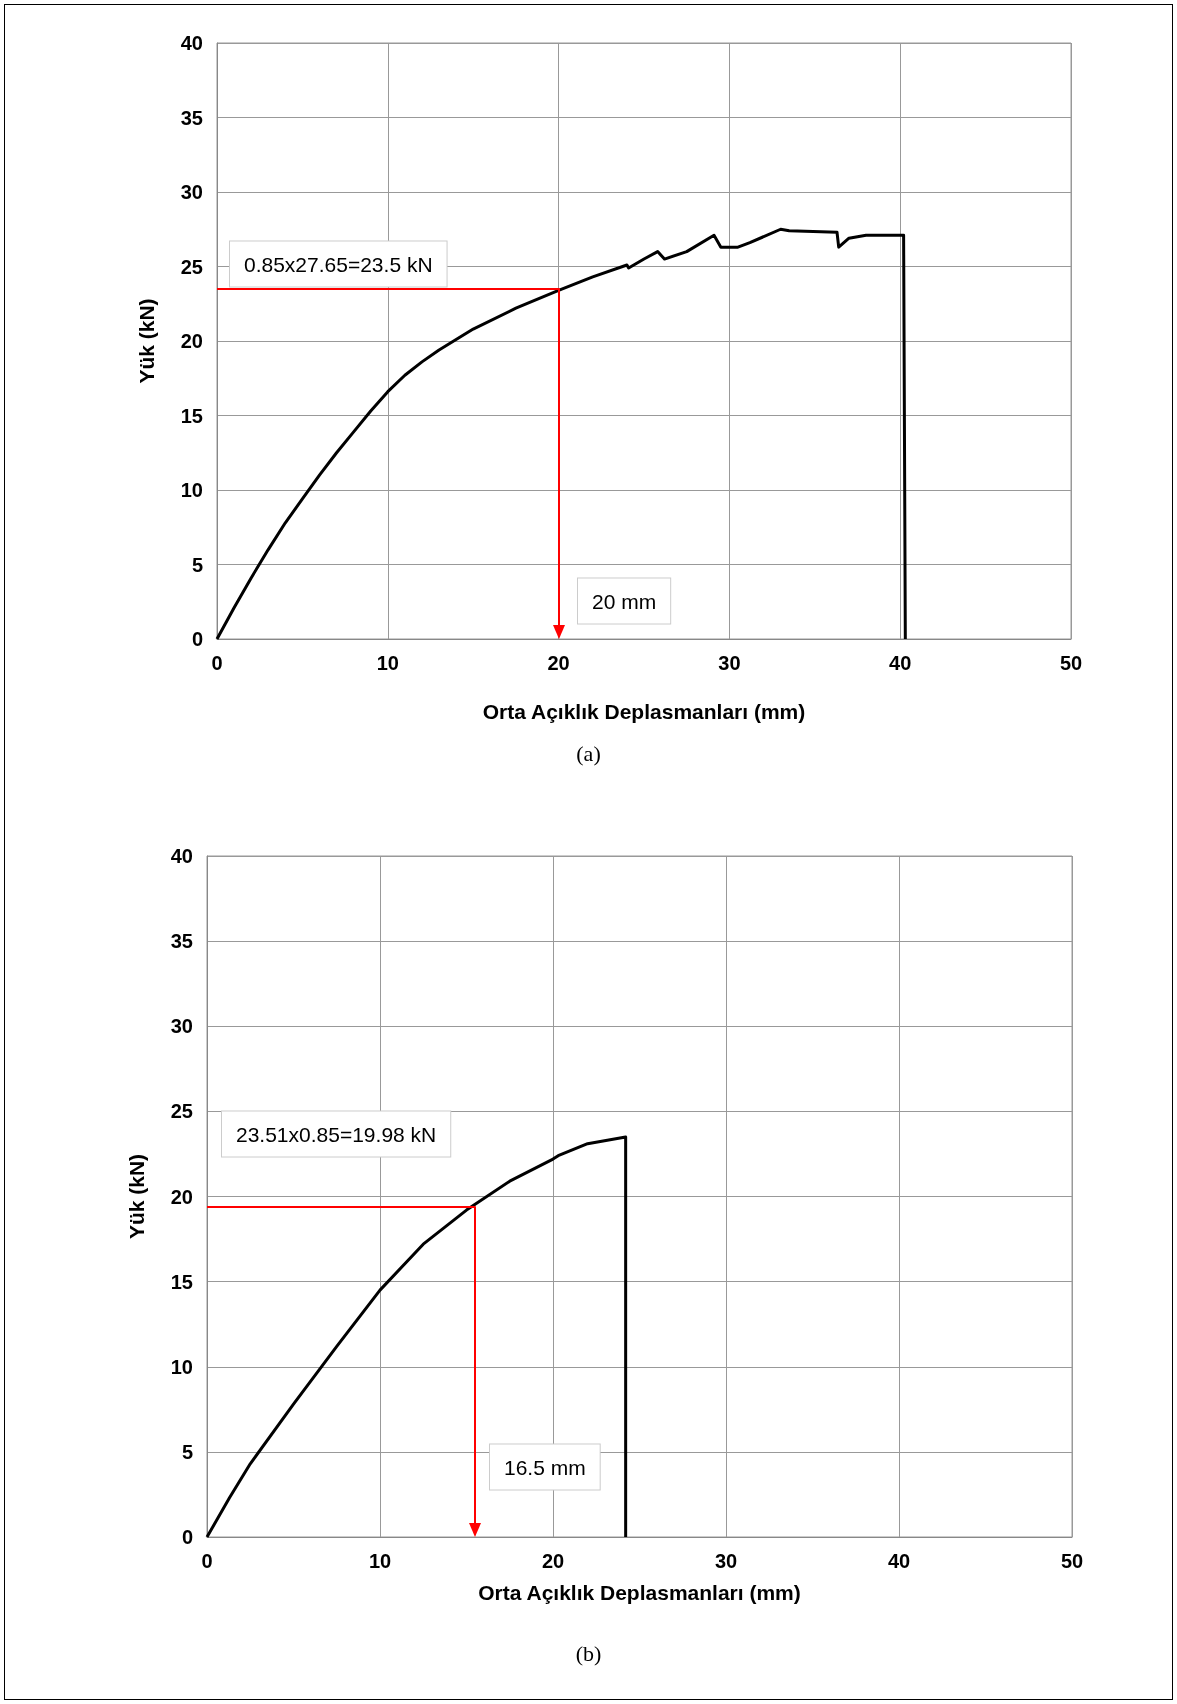 The width and height of the screenshot is (1177, 1704). Describe the element at coordinates (624, 601) in the screenshot. I see `annotation: 20 mm` at that location.